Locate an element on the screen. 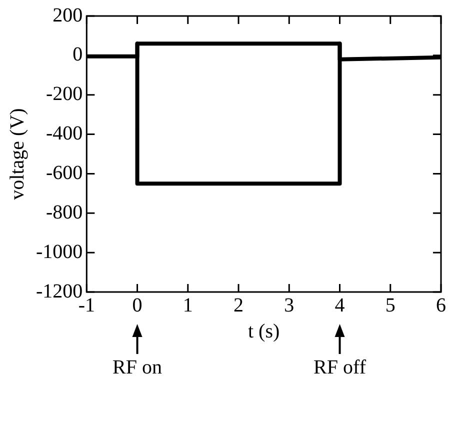  y-tick-label: -1000 is located at coordinates (59, 251).